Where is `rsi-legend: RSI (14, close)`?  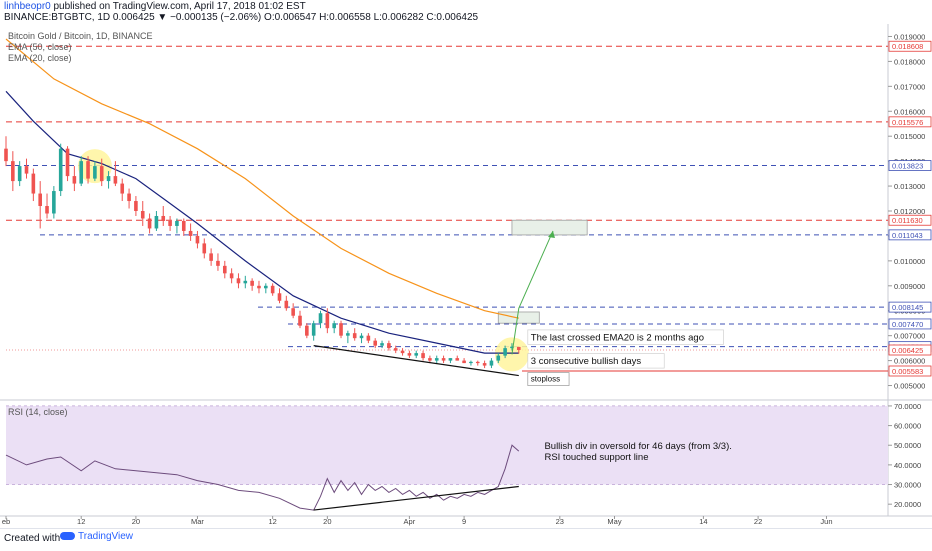 rsi-legend: RSI (14, close) is located at coordinates (38, 412).